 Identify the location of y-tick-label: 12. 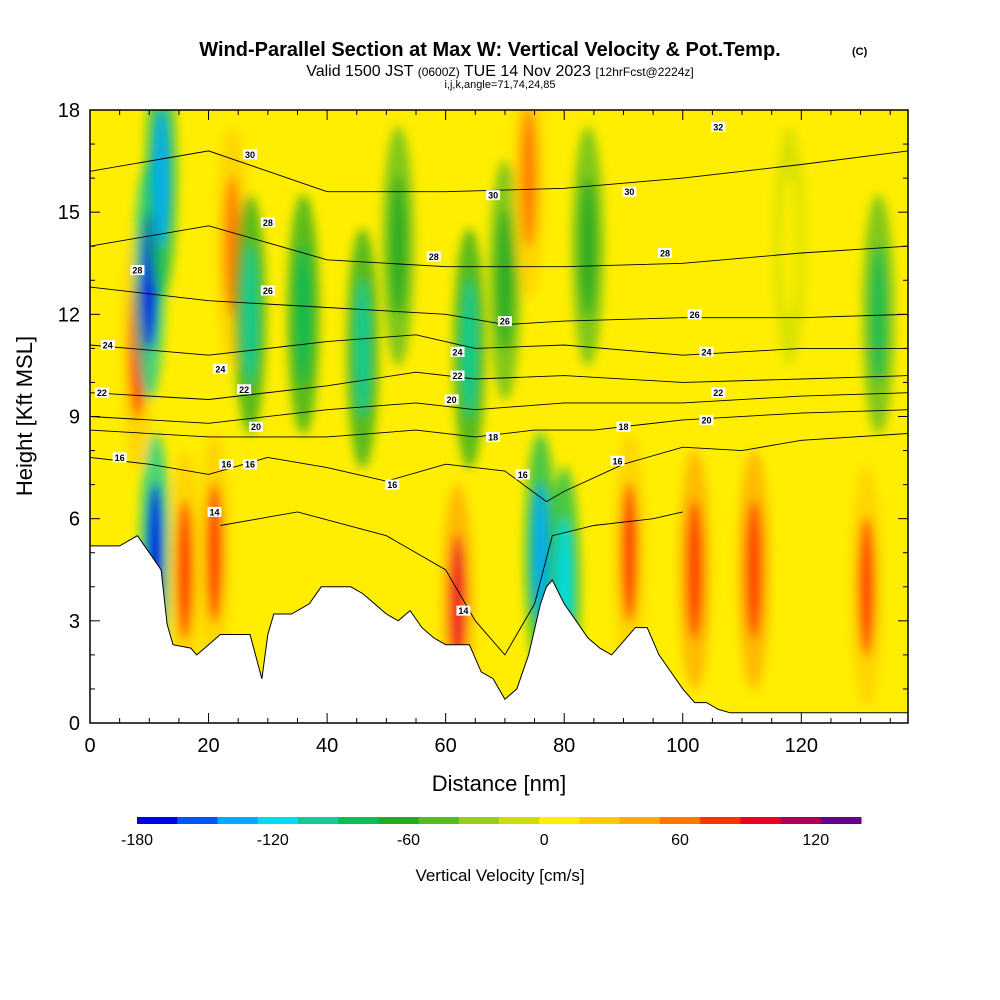
(69, 315).